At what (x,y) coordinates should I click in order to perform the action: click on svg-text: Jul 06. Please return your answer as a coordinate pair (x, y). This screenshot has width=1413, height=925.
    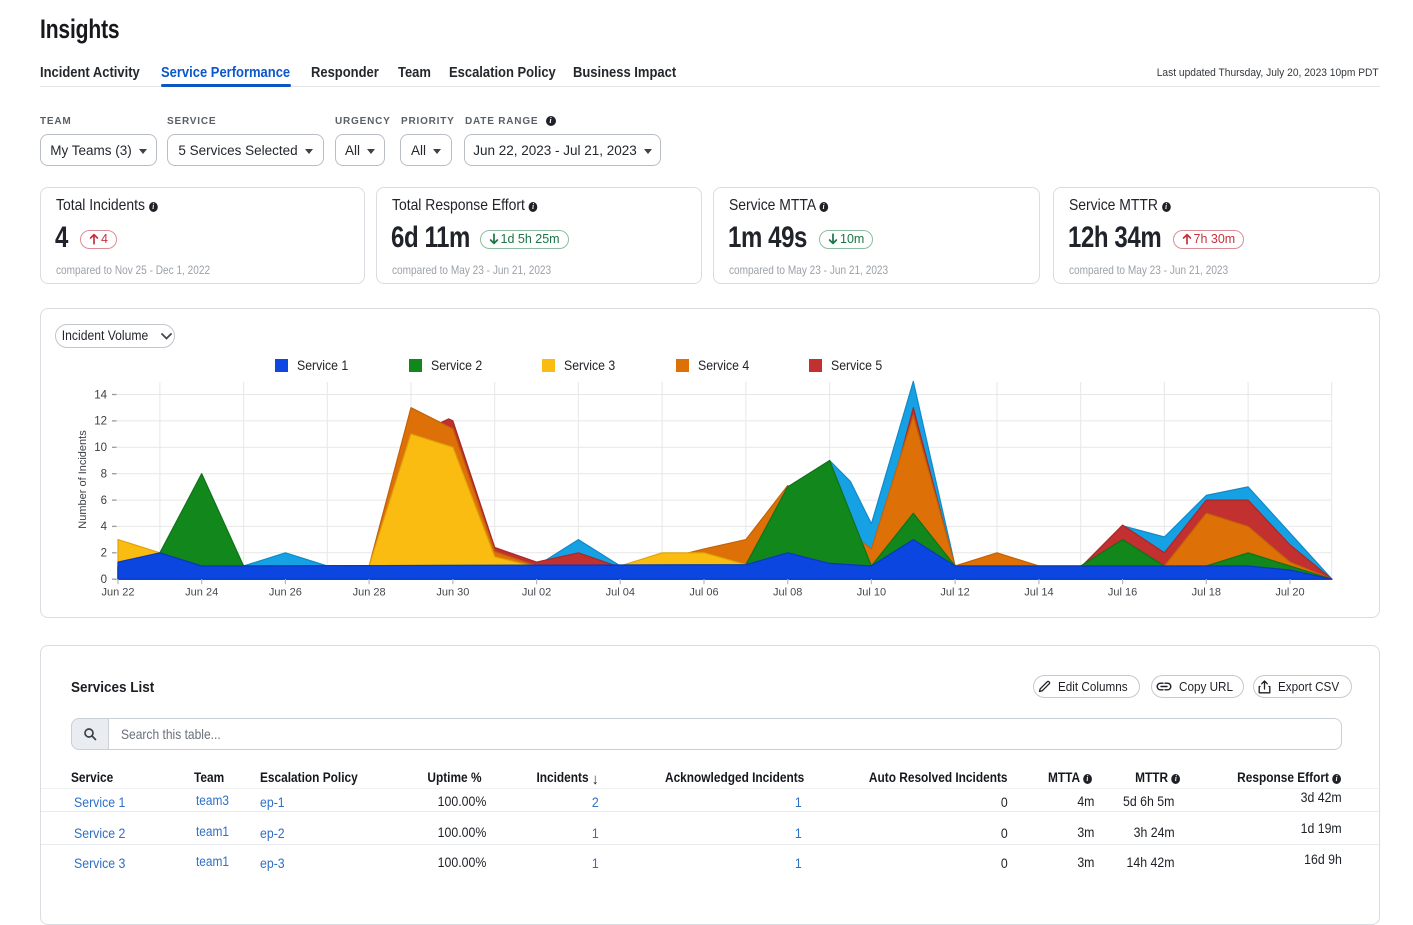
    Looking at the image, I should click on (703, 593).